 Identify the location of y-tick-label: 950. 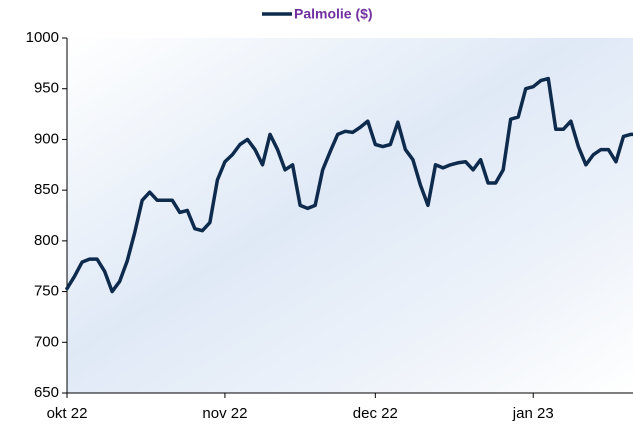
(46, 88).